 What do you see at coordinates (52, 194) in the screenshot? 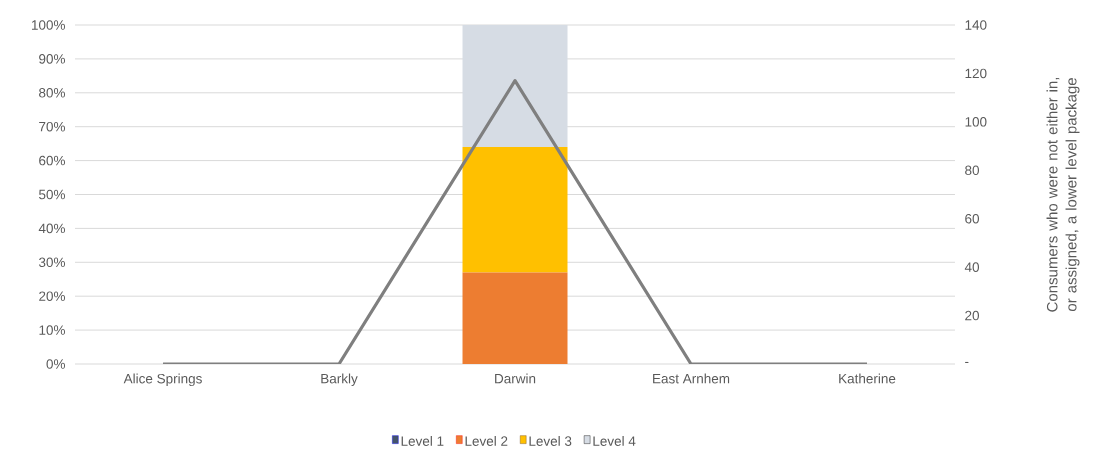
I see `y-tick-label: 50%` at bounding box center [52, 194].